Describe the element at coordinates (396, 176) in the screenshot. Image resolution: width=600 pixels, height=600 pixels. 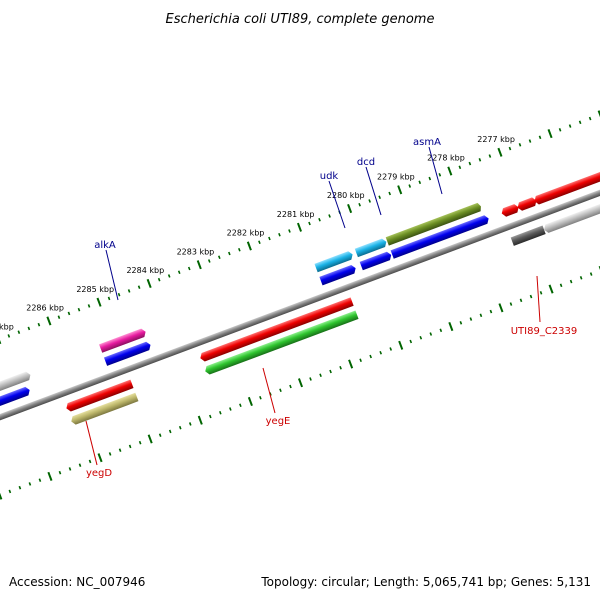
I see `tick-label: 2279 kbp` at that location.